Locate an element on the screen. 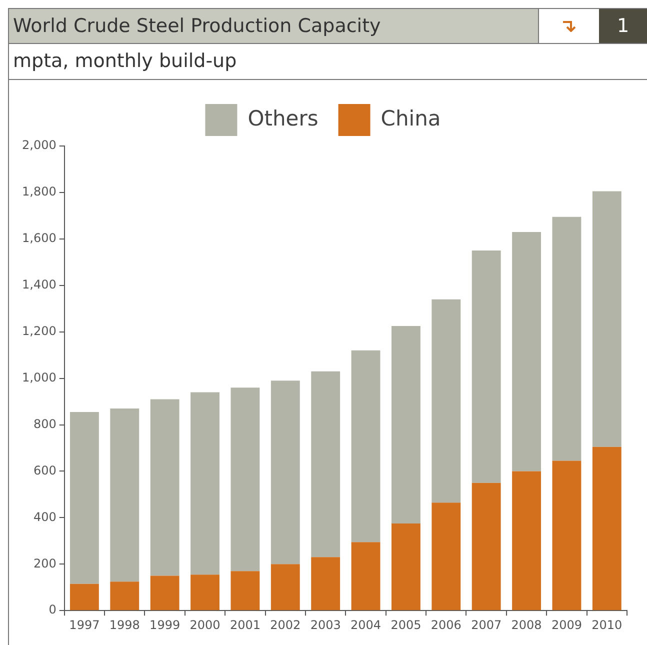  x-tick-label: 2001 is located at coordinates (245, 625).